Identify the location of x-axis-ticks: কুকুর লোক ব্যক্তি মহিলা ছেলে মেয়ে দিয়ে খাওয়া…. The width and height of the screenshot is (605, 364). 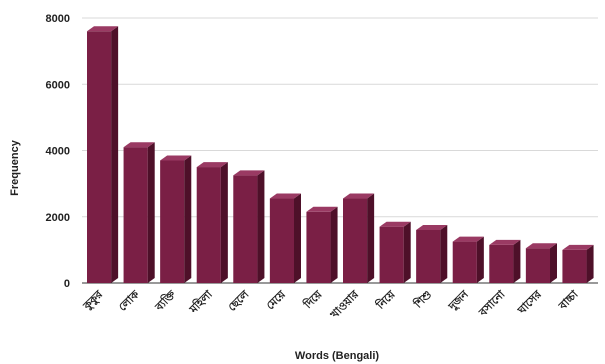
(330, 304).